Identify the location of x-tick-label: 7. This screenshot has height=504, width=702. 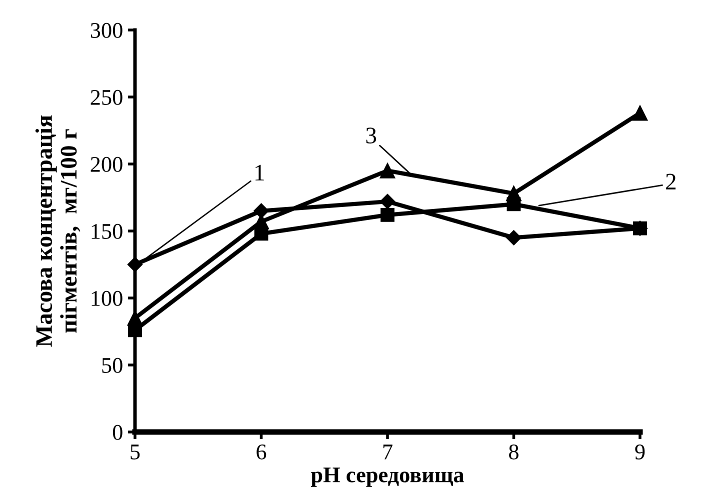
(387, 452).